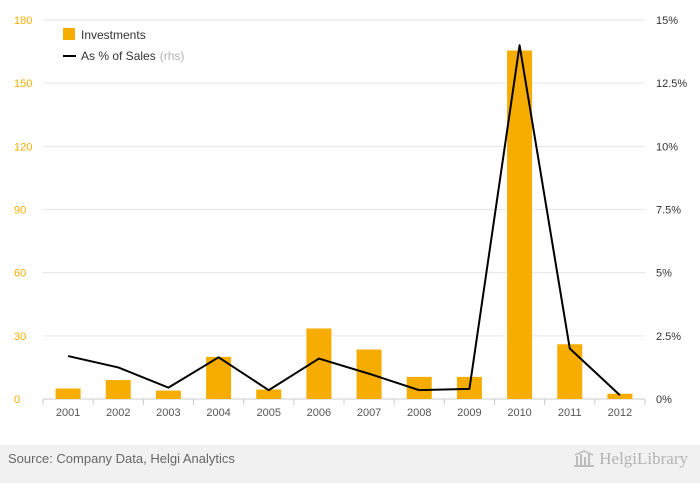  I want to click on legend-label-percent: As % of Sales (rhs), so click(132, 56).